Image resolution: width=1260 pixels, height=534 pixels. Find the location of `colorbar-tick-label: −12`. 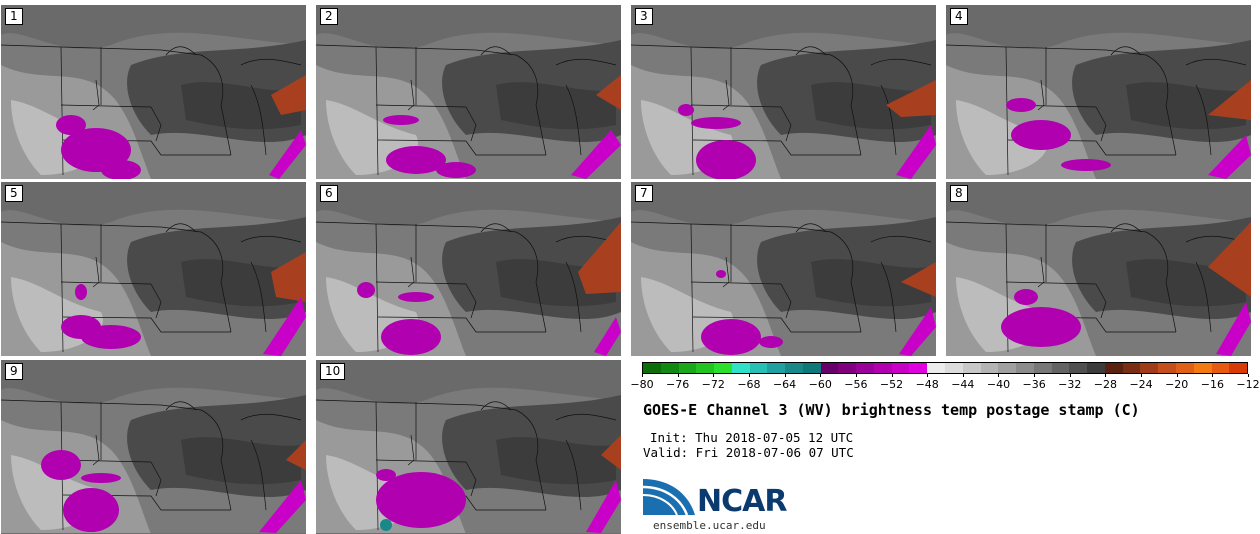

colorbar-tick-label: −12 is located at coordinates (1248, 384).